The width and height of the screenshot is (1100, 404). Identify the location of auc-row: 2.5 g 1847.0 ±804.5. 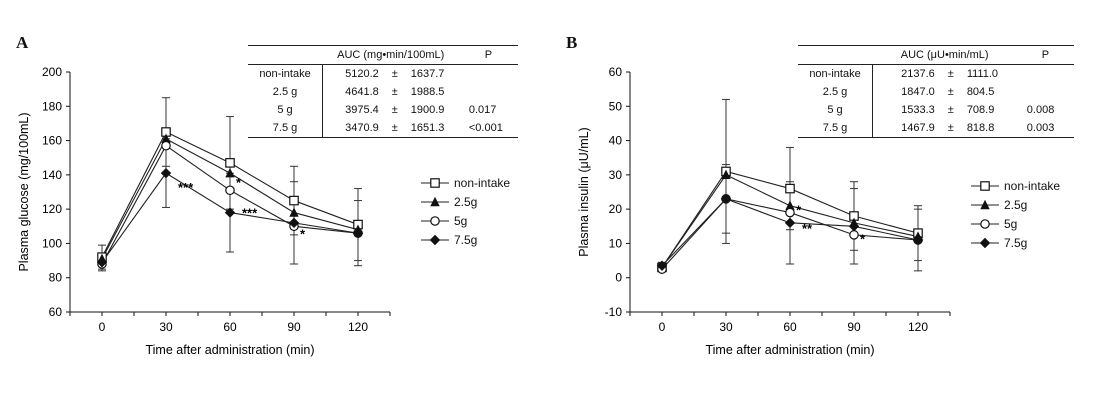
(936, 92).